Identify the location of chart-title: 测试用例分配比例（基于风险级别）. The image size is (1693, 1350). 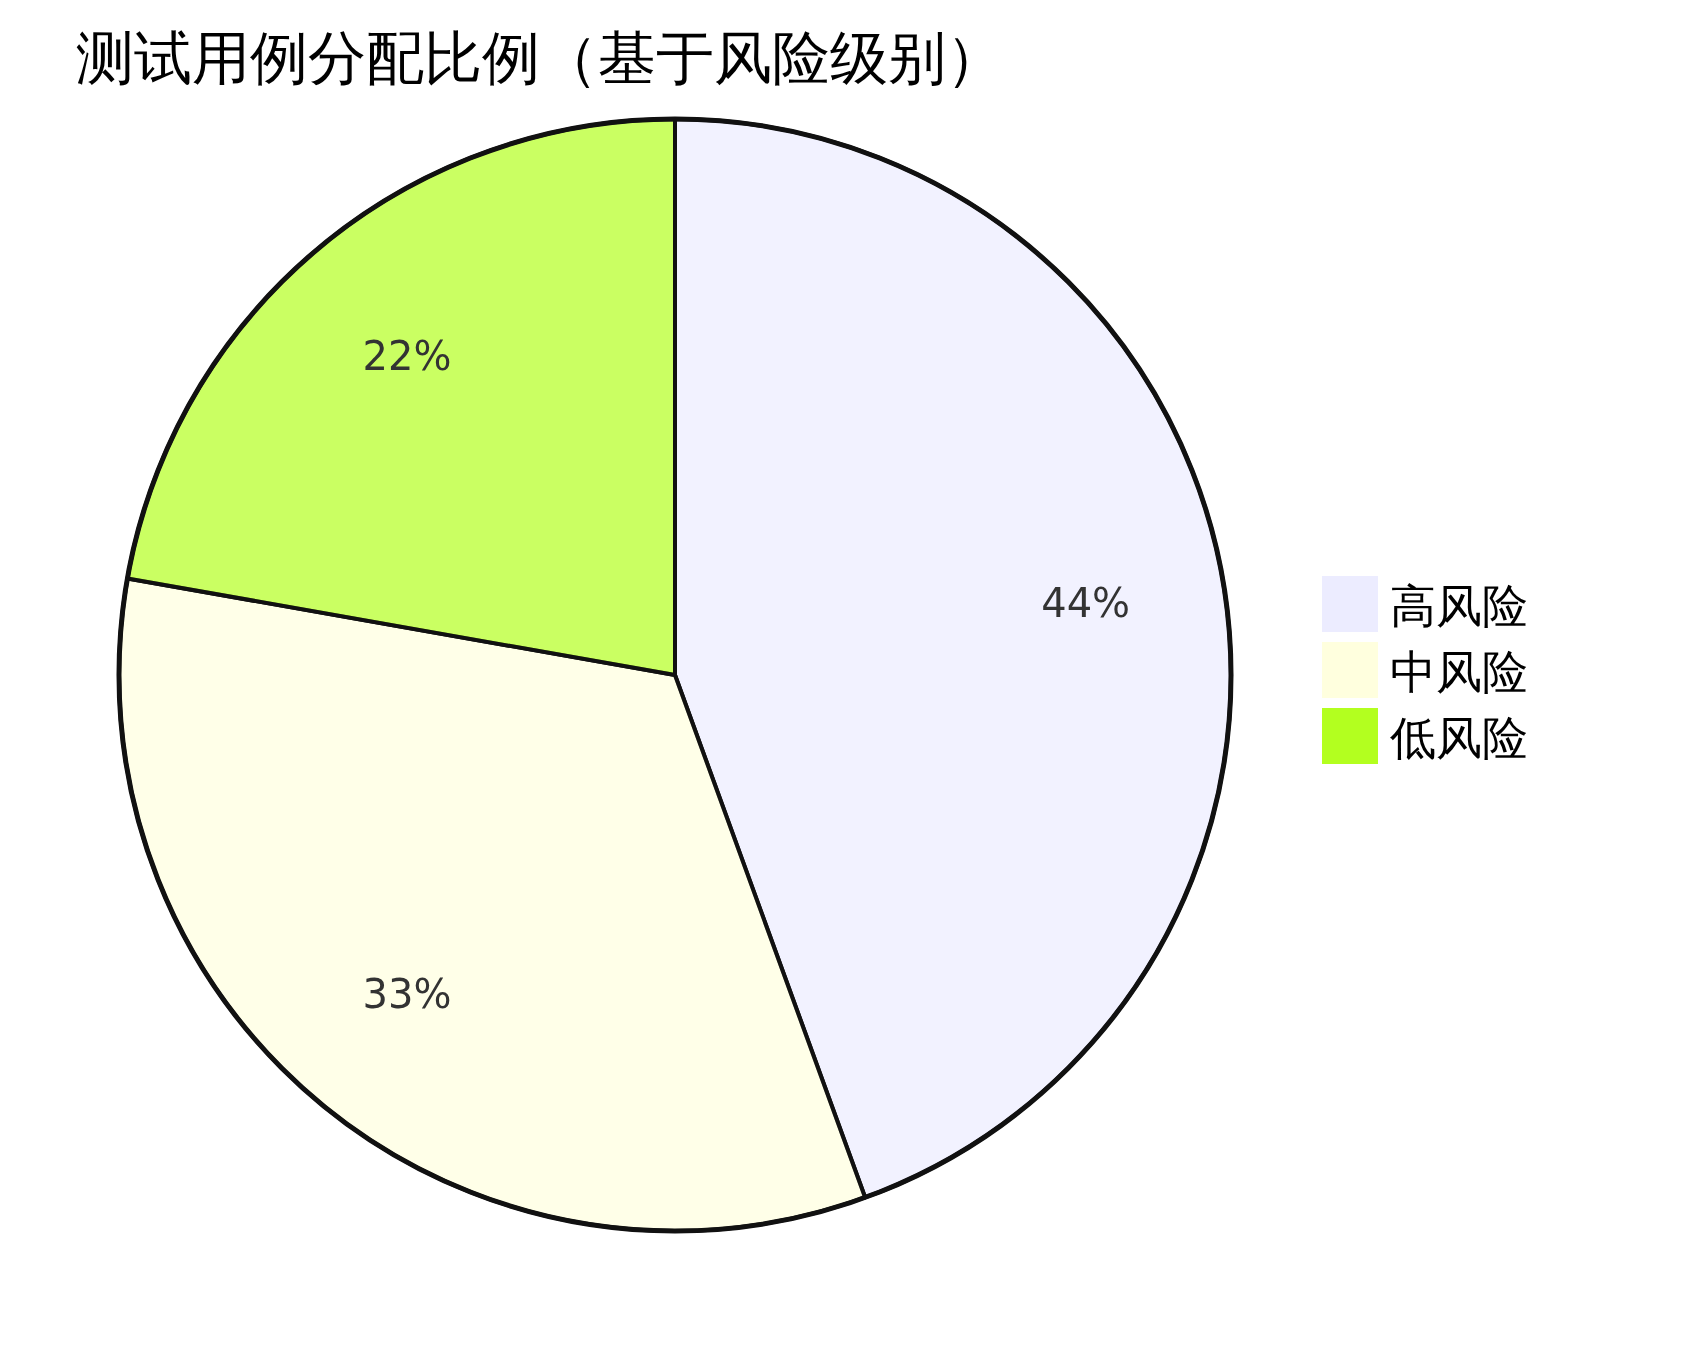
(540, 58).